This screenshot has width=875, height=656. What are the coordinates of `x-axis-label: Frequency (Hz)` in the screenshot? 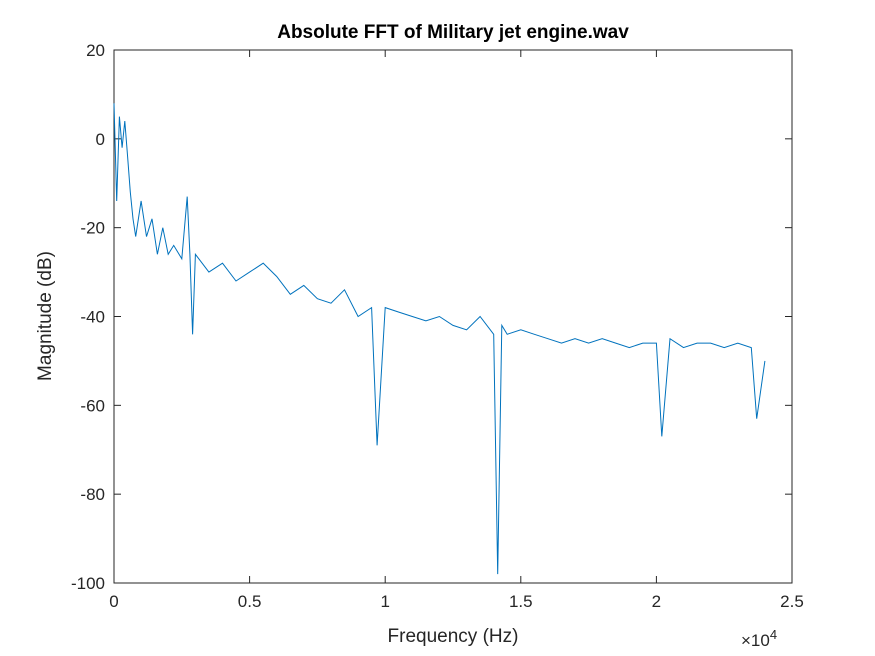 It's located at (453, 636).